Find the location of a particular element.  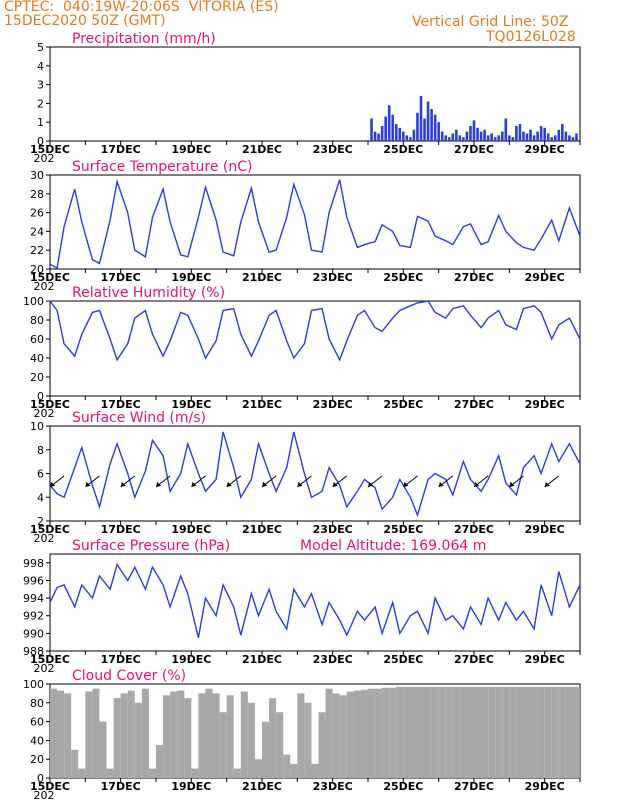

y-tick-label: 1 is located at coordinates (40, 122).